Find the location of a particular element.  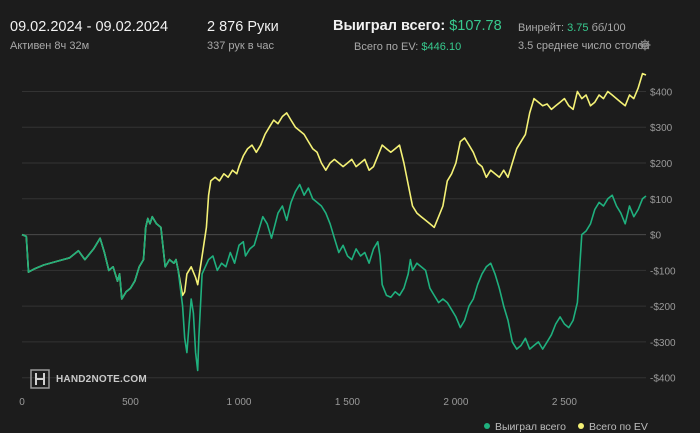

x-tick-label: 0 is located at coordinates (22, 402).